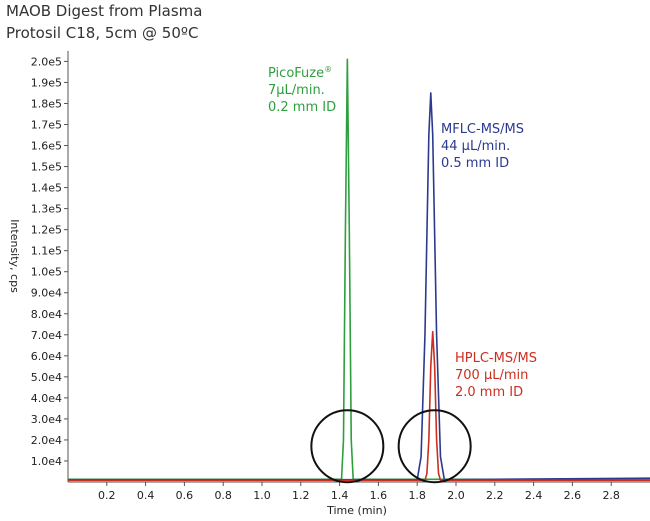 Image resolution: width=650 pixels, height=521 pixels. I want to click on x-tick-label: 2.8, so click(611, 495).